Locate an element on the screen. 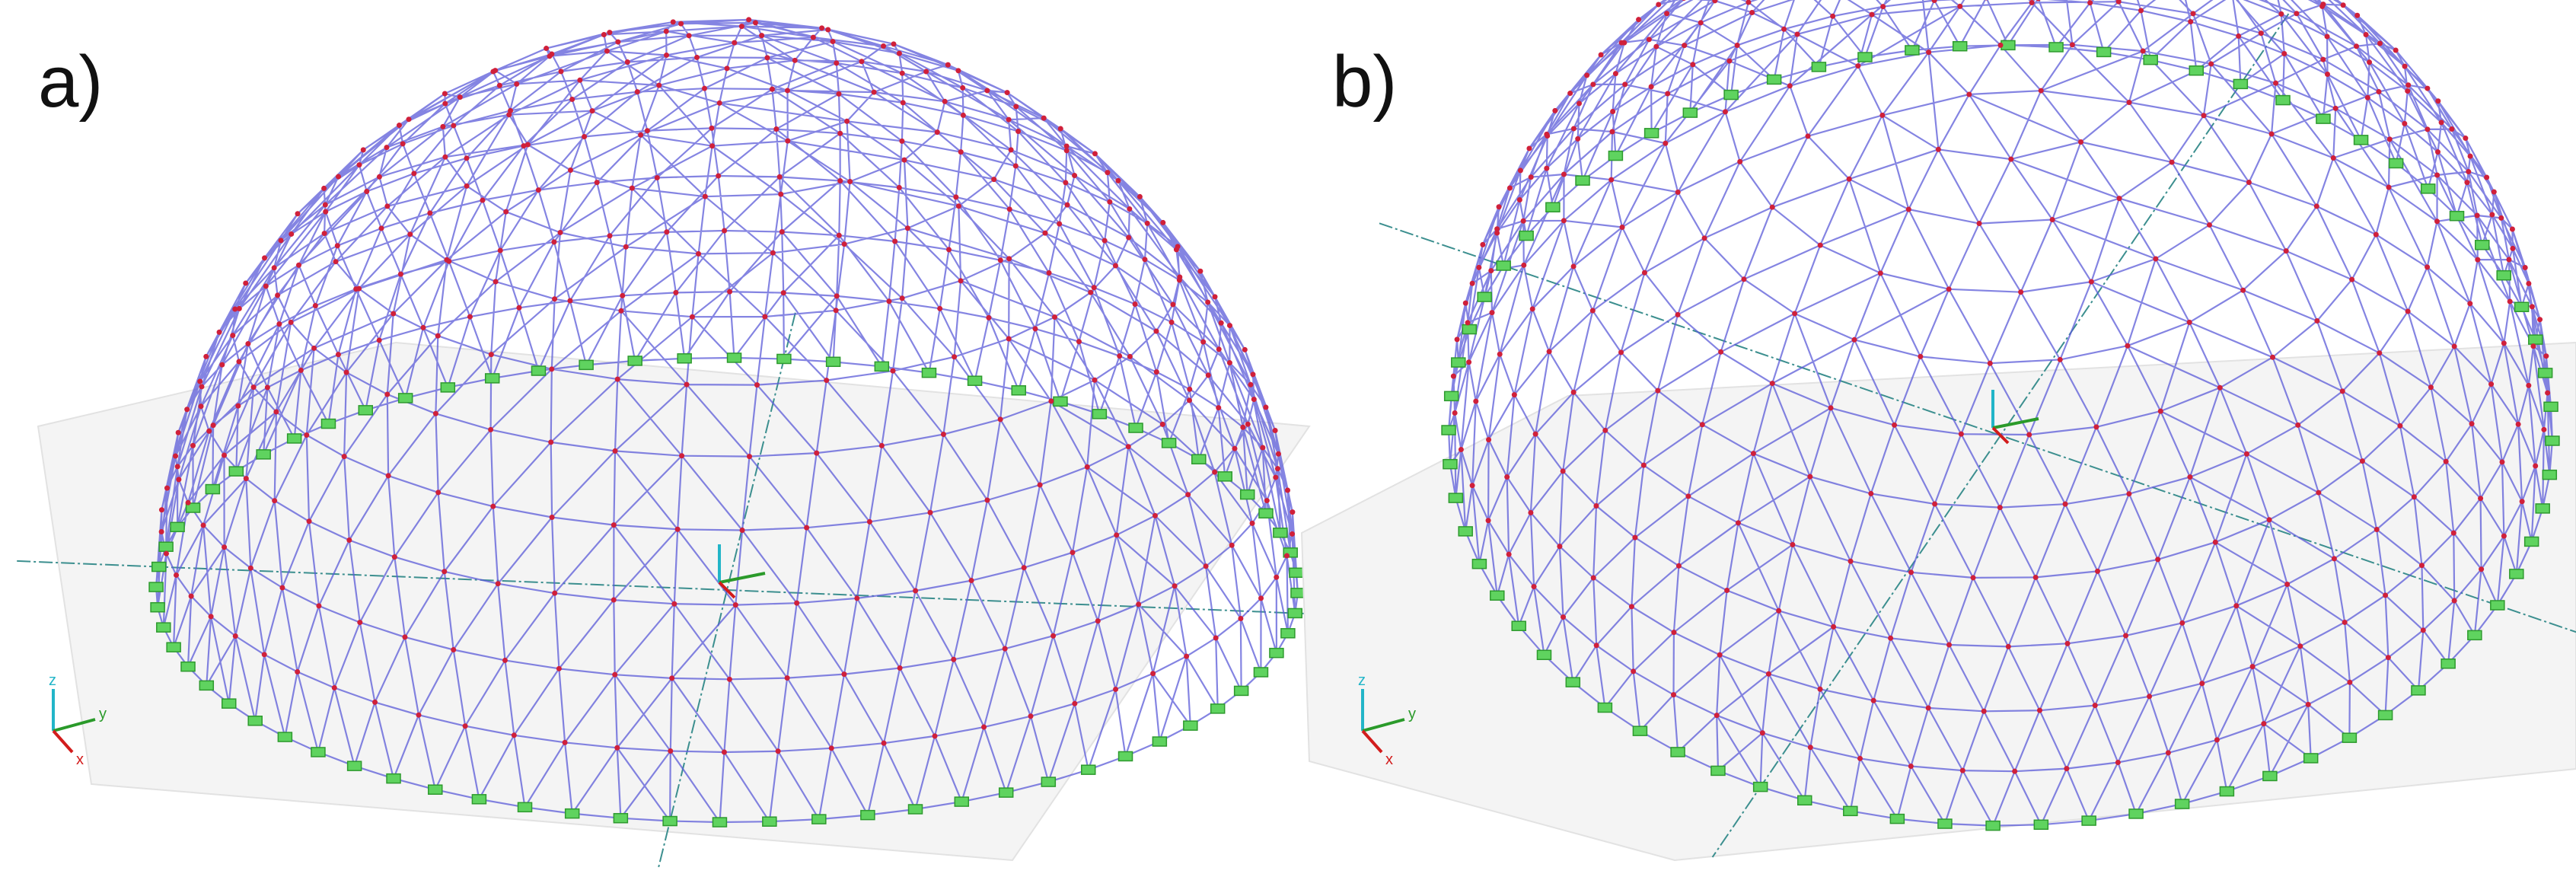 Image resolution: width=2576 pixels, height=877 pixels. triad-y is located at coordinates (742, 578).